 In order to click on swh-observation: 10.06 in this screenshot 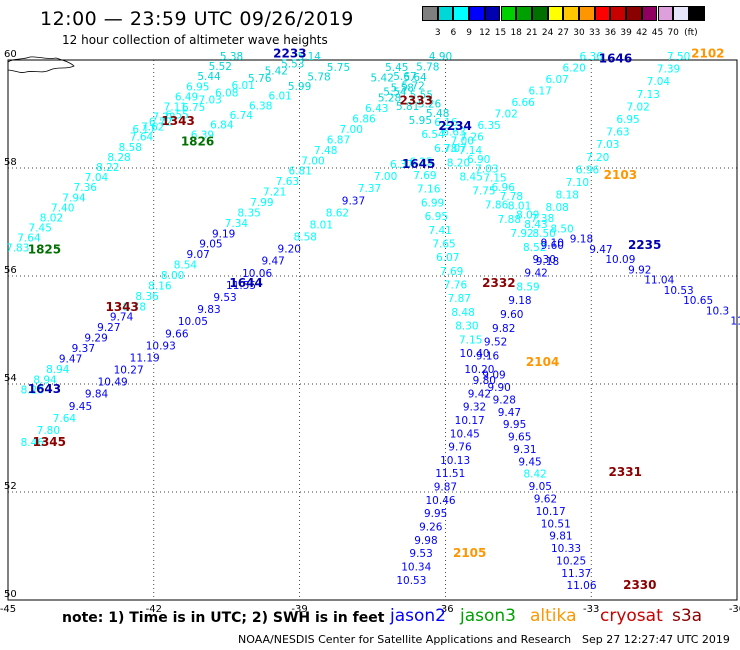, I will do `click(257, 274)`.